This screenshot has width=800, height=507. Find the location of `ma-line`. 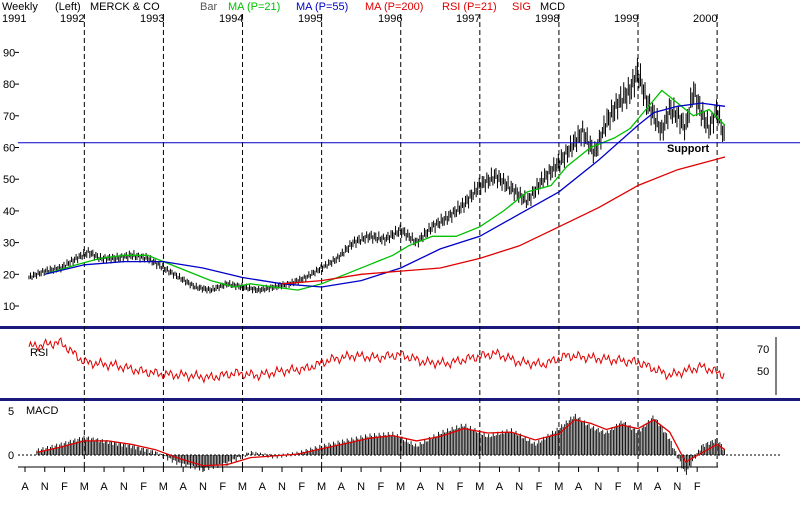

ma-line is located at coordinates (504, 220).